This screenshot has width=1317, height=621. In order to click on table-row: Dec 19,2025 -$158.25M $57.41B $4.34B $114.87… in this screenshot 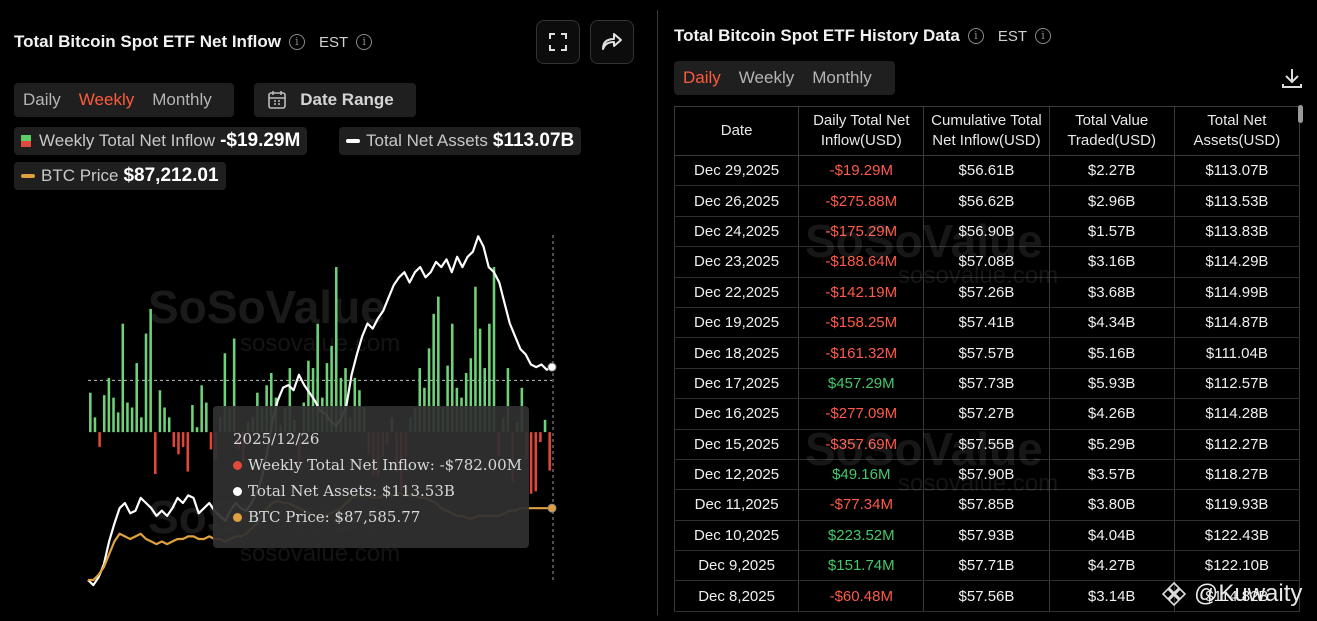, I will do `click(987, 323)`.